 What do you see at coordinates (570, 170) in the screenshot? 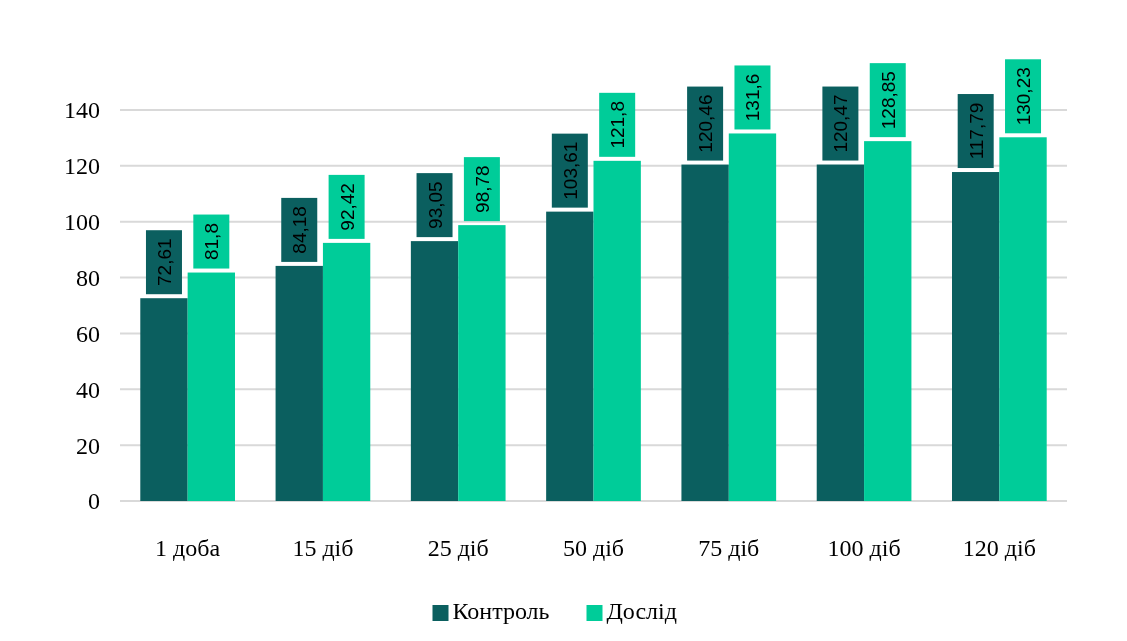
I see `text: 103,61` at bounding box center [570, 170].